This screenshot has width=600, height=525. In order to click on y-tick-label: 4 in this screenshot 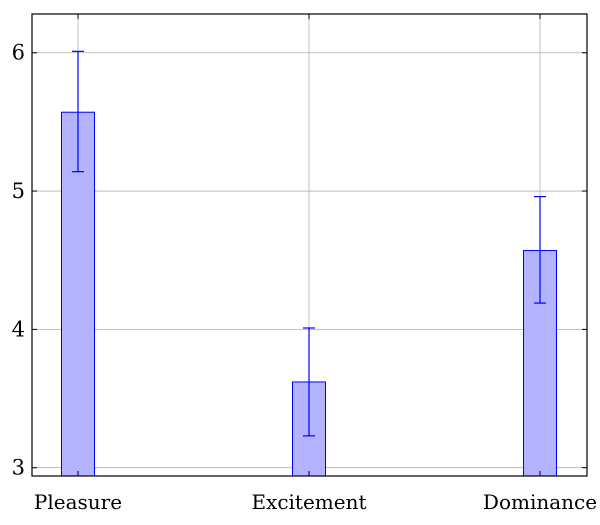, I will do `click(18, 329)`.